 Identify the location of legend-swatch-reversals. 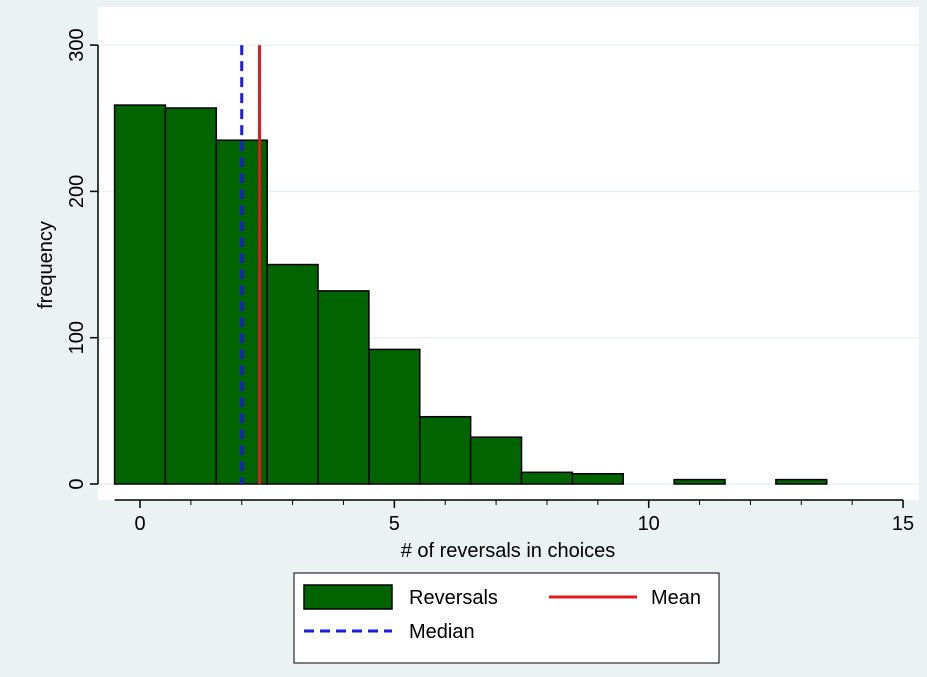
(348, 597).